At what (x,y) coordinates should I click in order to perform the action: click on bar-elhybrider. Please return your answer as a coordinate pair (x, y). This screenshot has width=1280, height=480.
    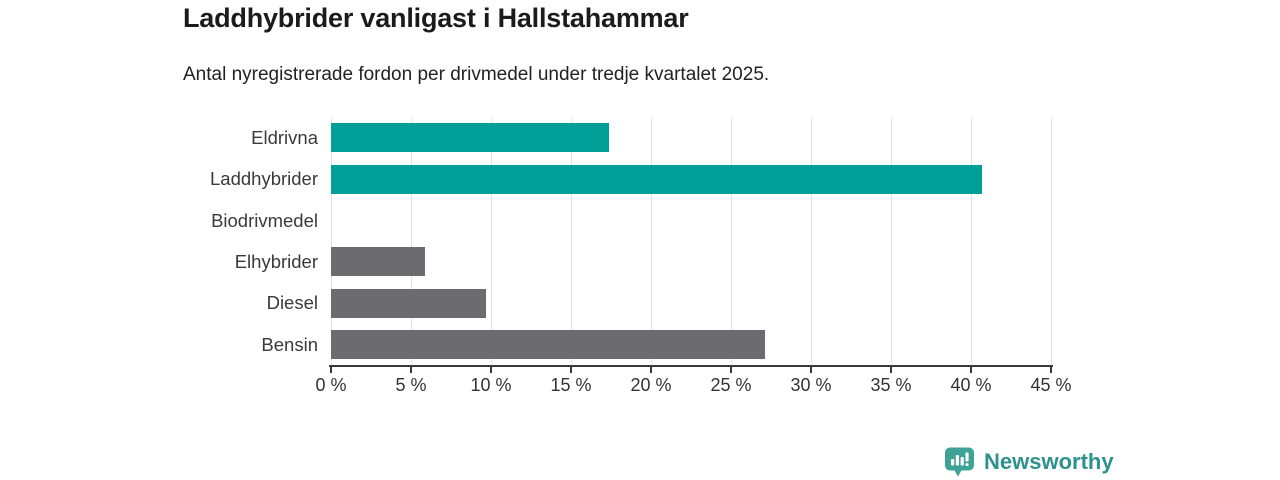
    Looking at the image, I should click on (378, 262).